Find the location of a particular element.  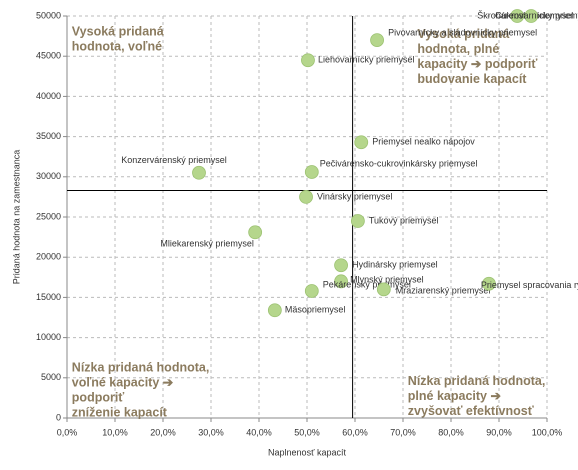

point-label: Konzervárenský priemysel is located at coordinates (174, 160).